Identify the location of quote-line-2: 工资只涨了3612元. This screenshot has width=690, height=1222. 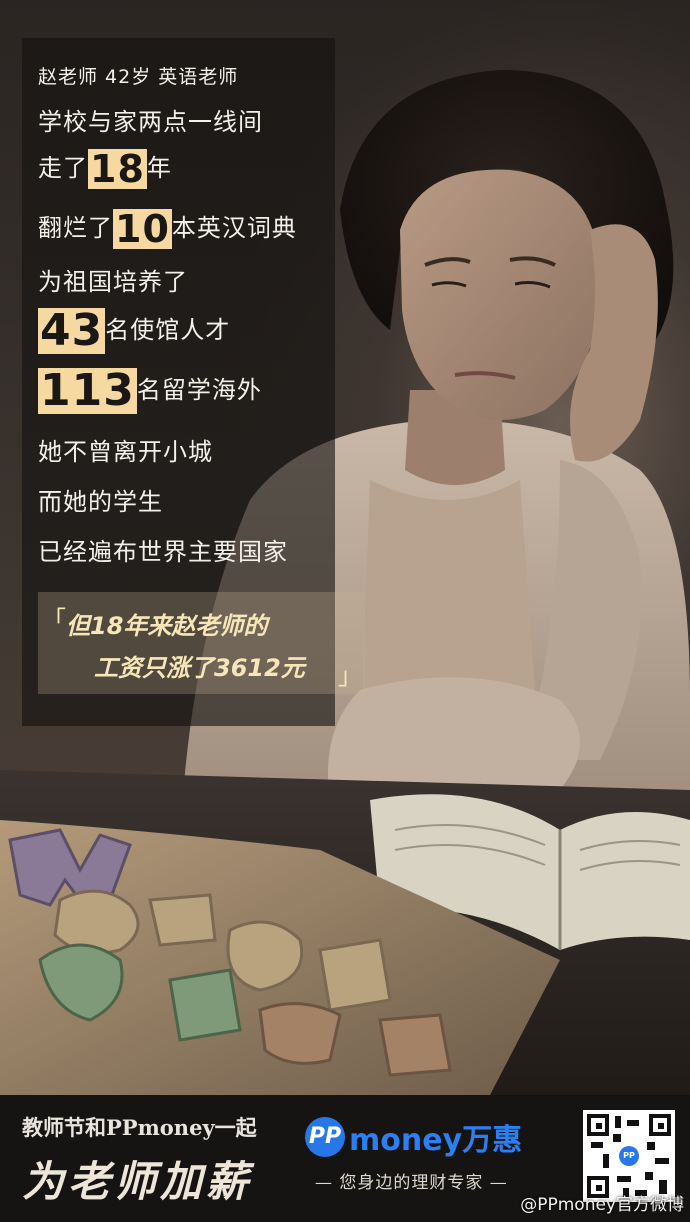
(199, 668).